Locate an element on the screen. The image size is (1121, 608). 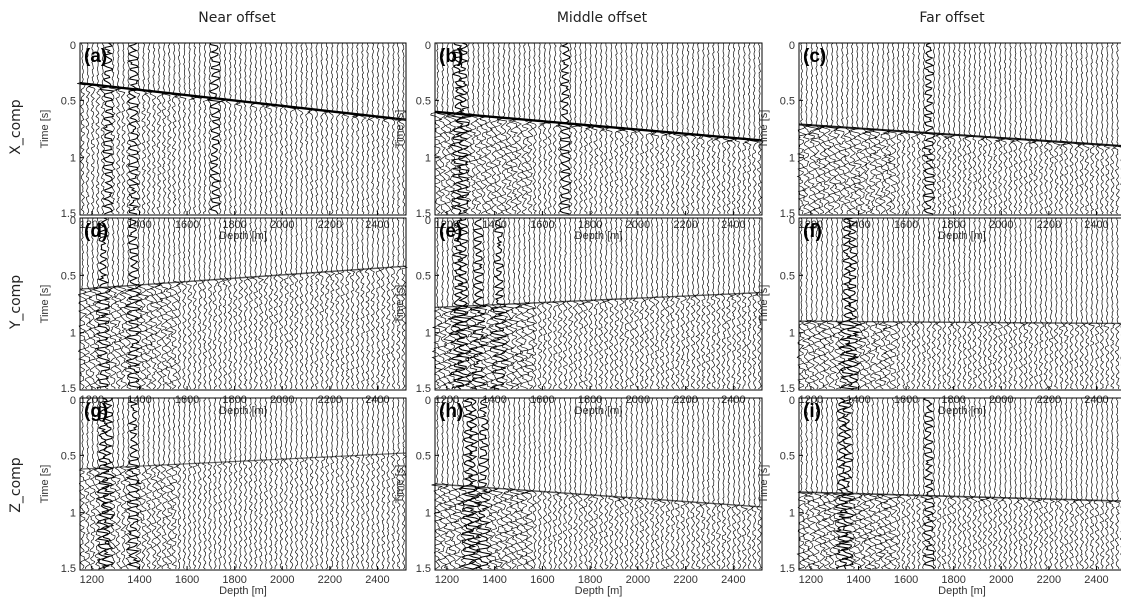
row-title-z: Z_comp is located at coordinates (16, 484).